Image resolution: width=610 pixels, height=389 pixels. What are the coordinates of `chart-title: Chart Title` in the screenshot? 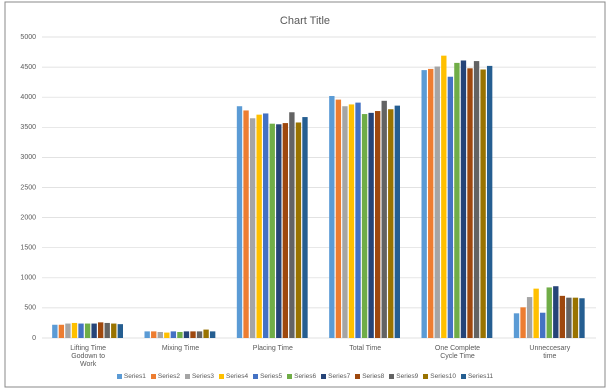 It's located at (305, 21).